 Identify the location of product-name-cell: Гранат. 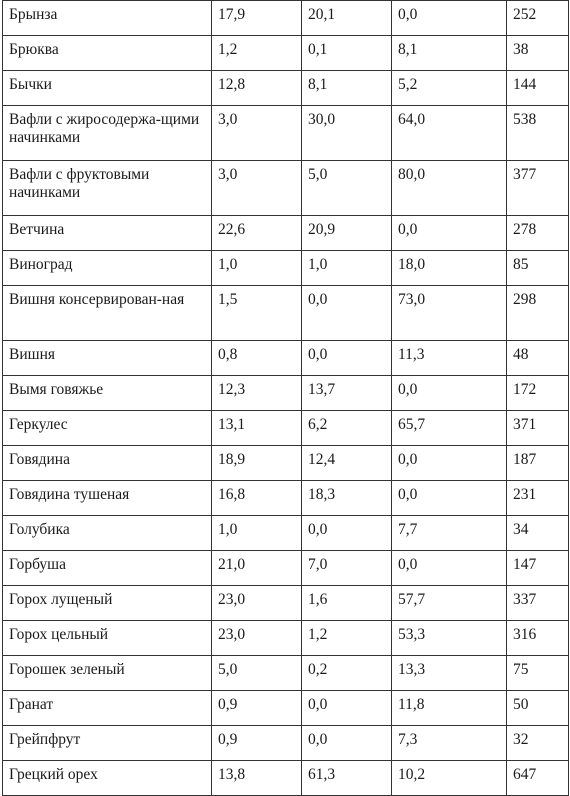
(107, 708).